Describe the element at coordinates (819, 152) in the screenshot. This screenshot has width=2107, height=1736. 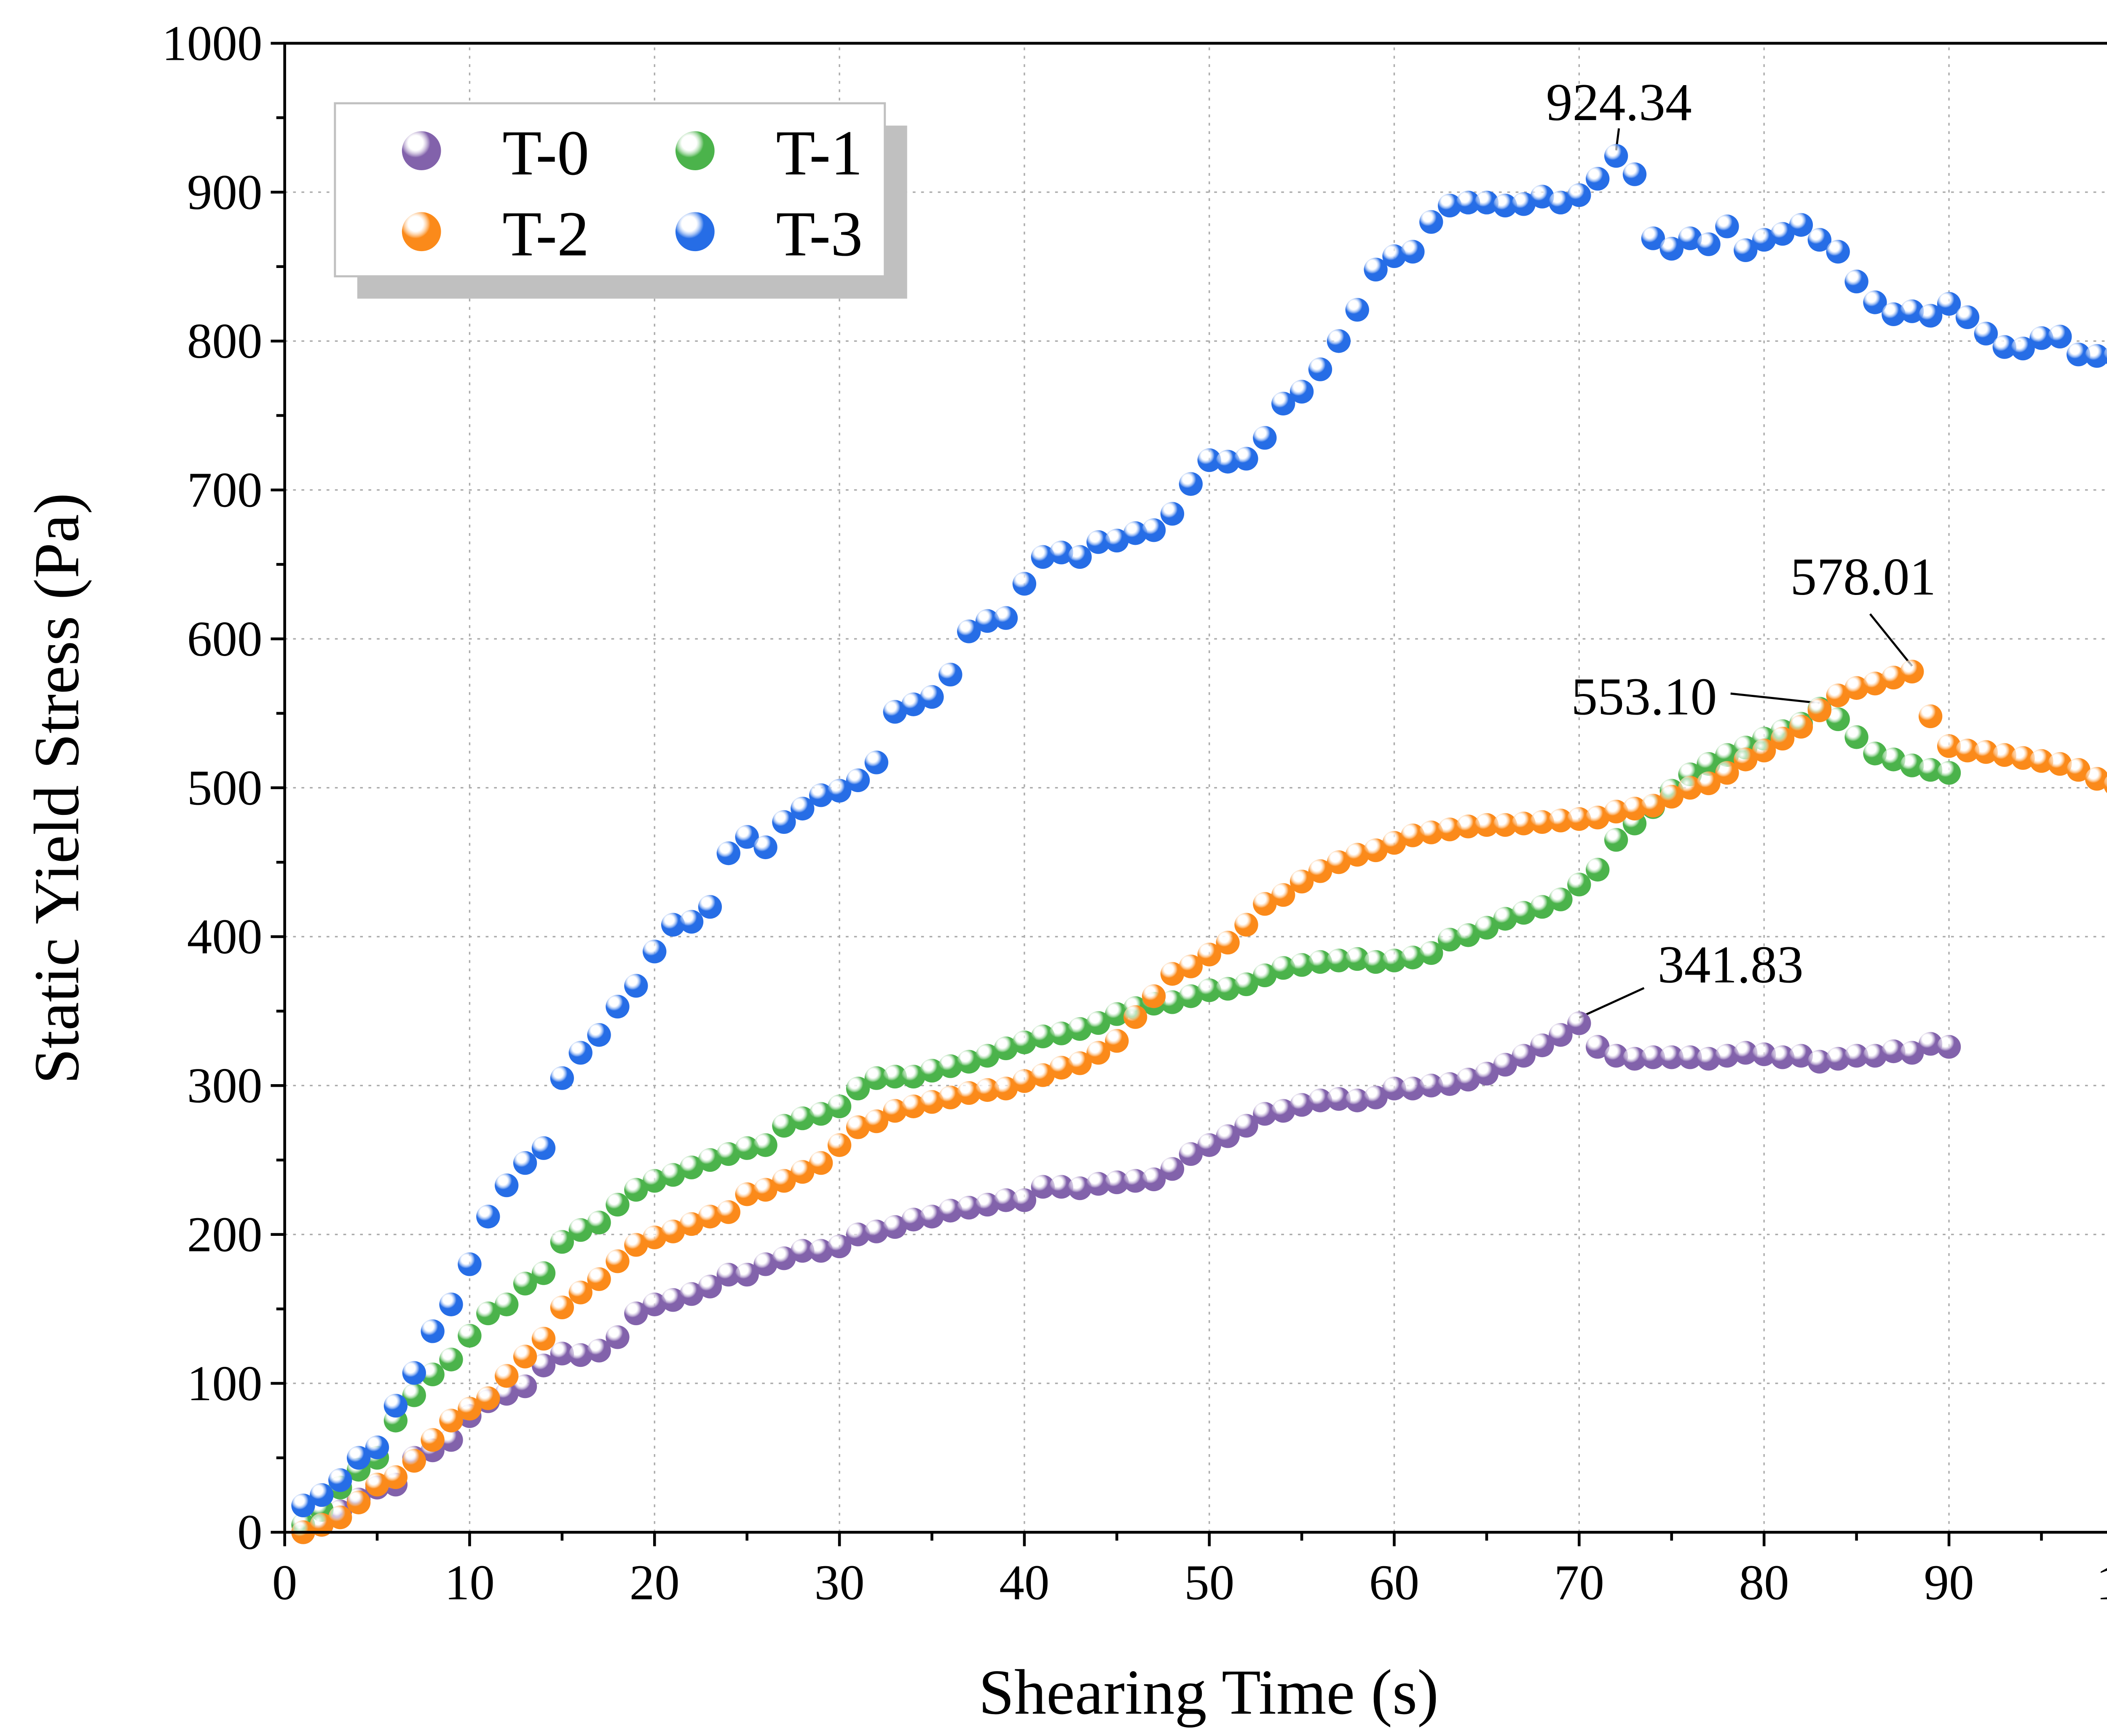
I see `legend-label-T-1: T-1` at that location.